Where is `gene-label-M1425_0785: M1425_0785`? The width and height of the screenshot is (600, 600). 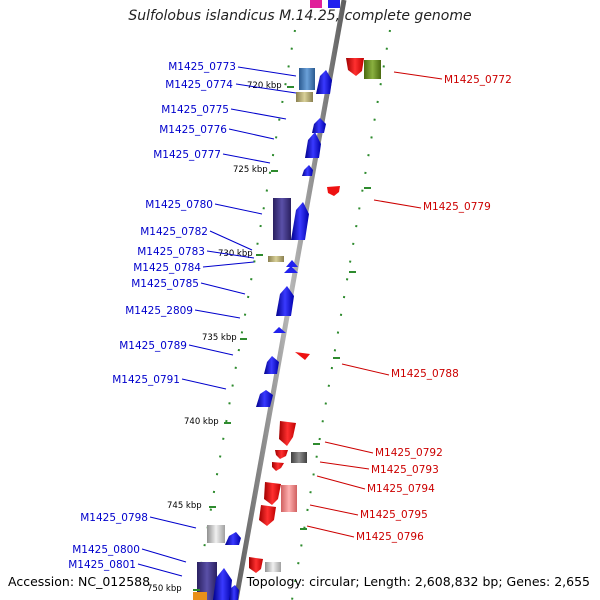 gene-label-M1425_0785: M1425_0785 is located at coordinates (165, 284).